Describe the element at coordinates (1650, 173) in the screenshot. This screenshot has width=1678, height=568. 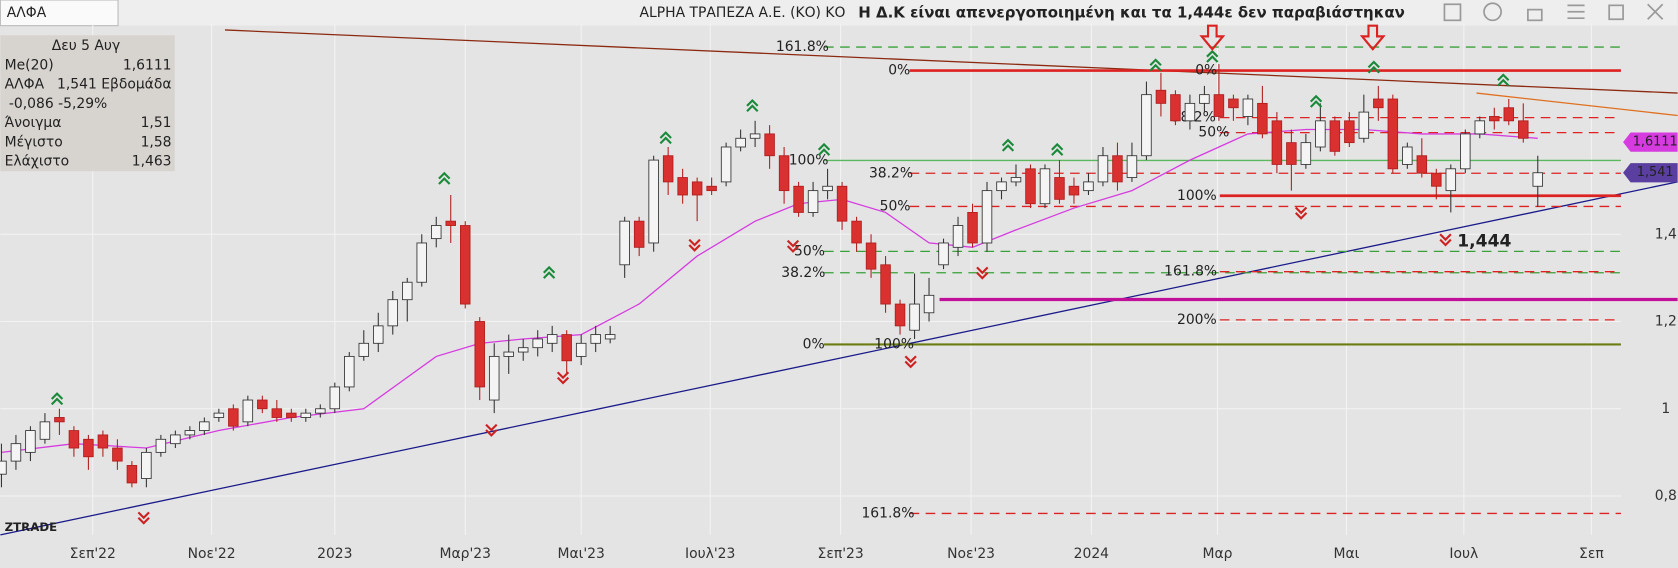
I see `price-tag` at that location.